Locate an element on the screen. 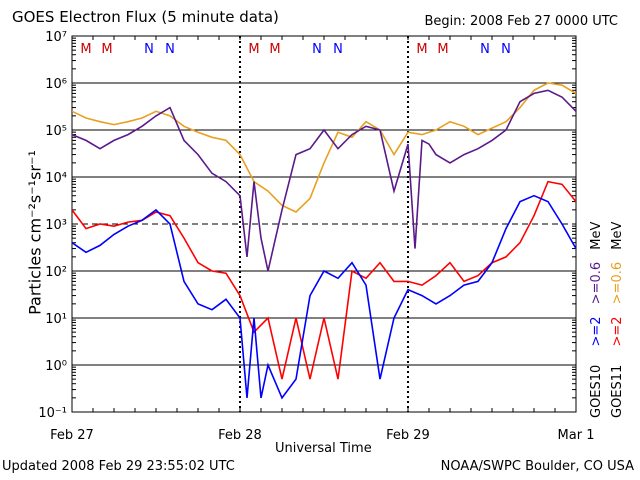 Image resolution: width=640 pixels, height=480 pixels. begin-time: Begin: 2008 Feb 27 0000 UTC is located at coordinates (521, 21).